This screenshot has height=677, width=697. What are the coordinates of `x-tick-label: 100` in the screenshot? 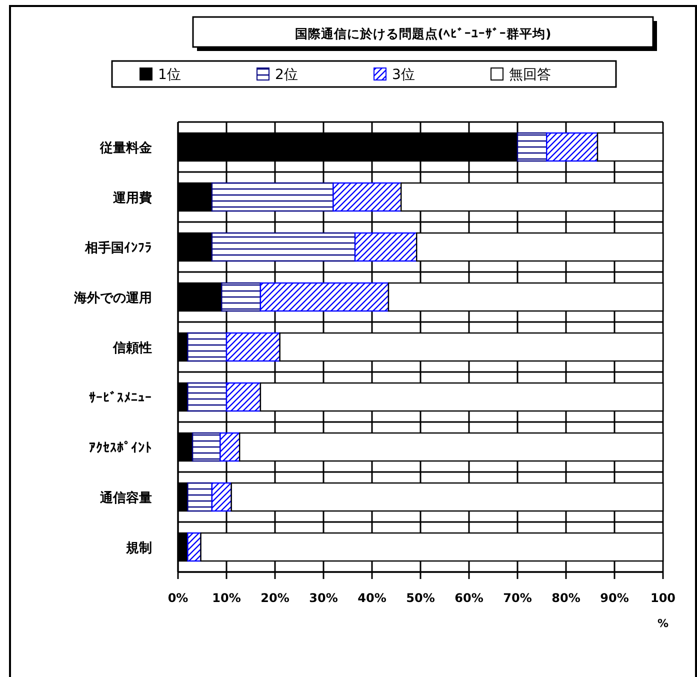 It's located at (663, 598).